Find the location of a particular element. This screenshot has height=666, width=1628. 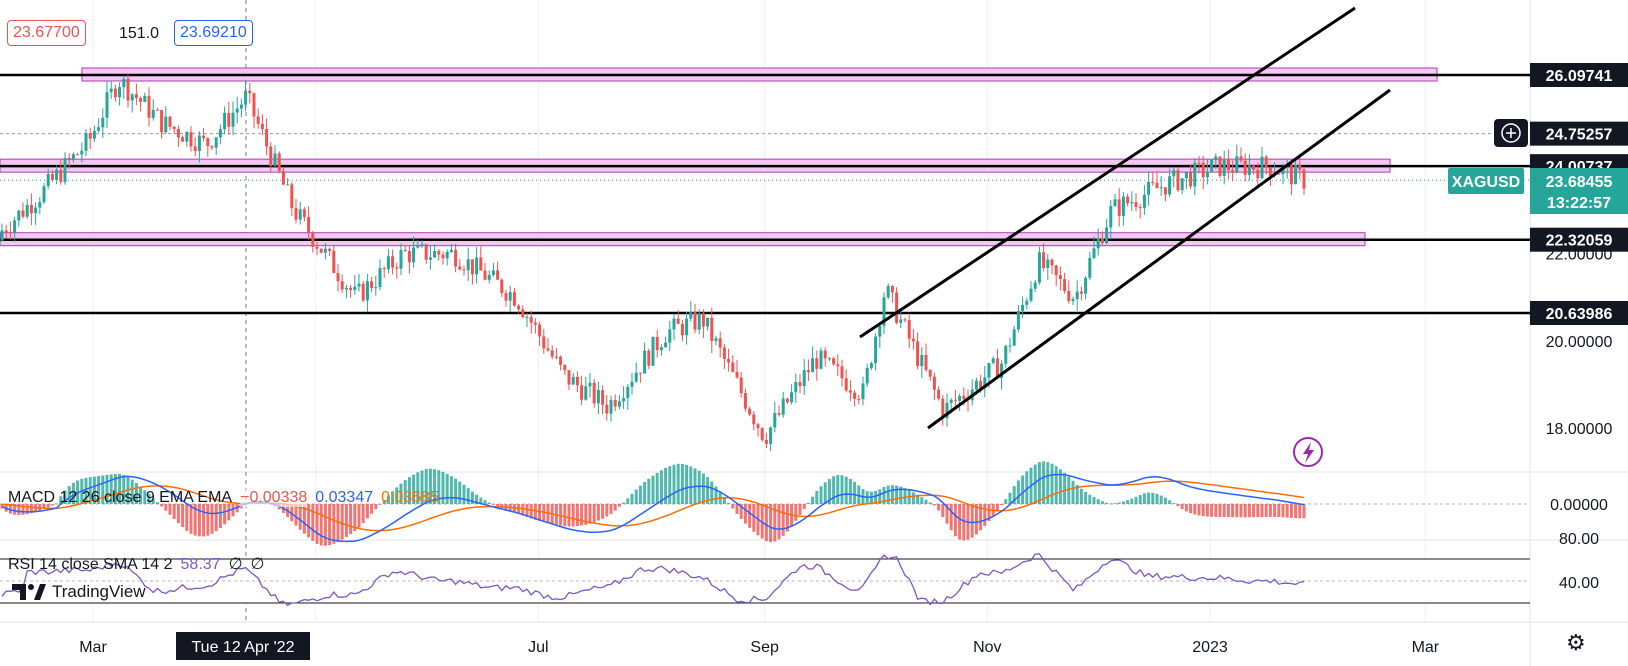

tradingview-logo: TradingView is located at coordinates (79, 592).